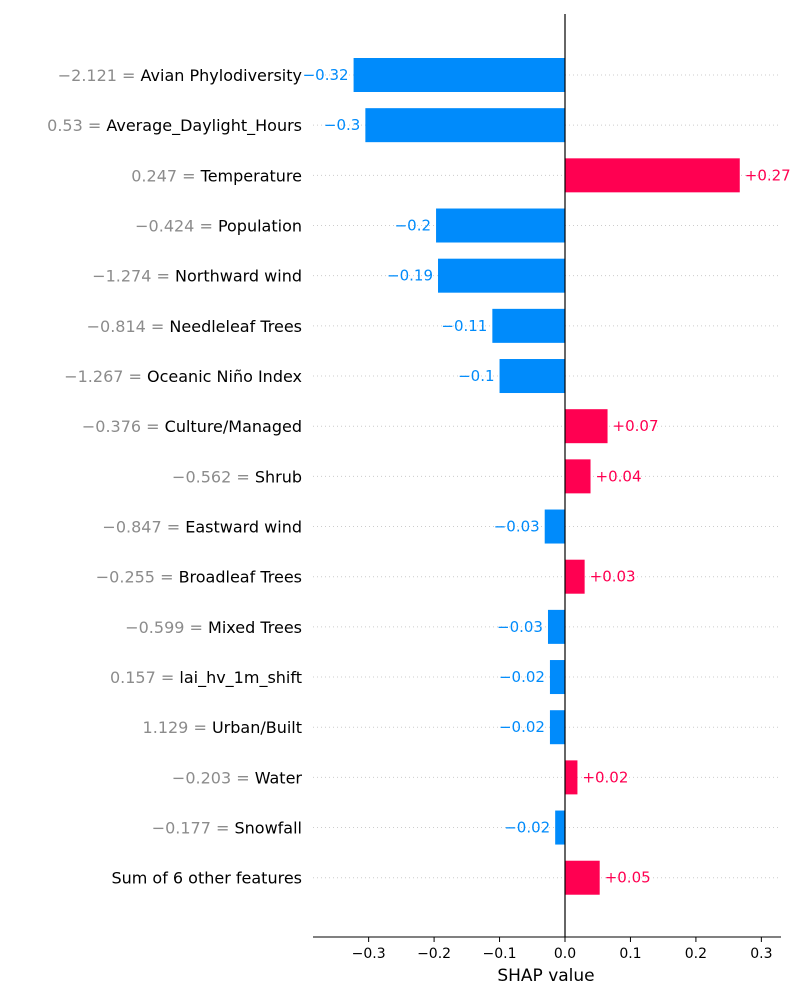 The width and height of the screenshot is (800, 1000). What do you see at coordinates (177, 727) in the screenshot?
I see `feature-value: 1.129 =` at bounding box center [177, 727].